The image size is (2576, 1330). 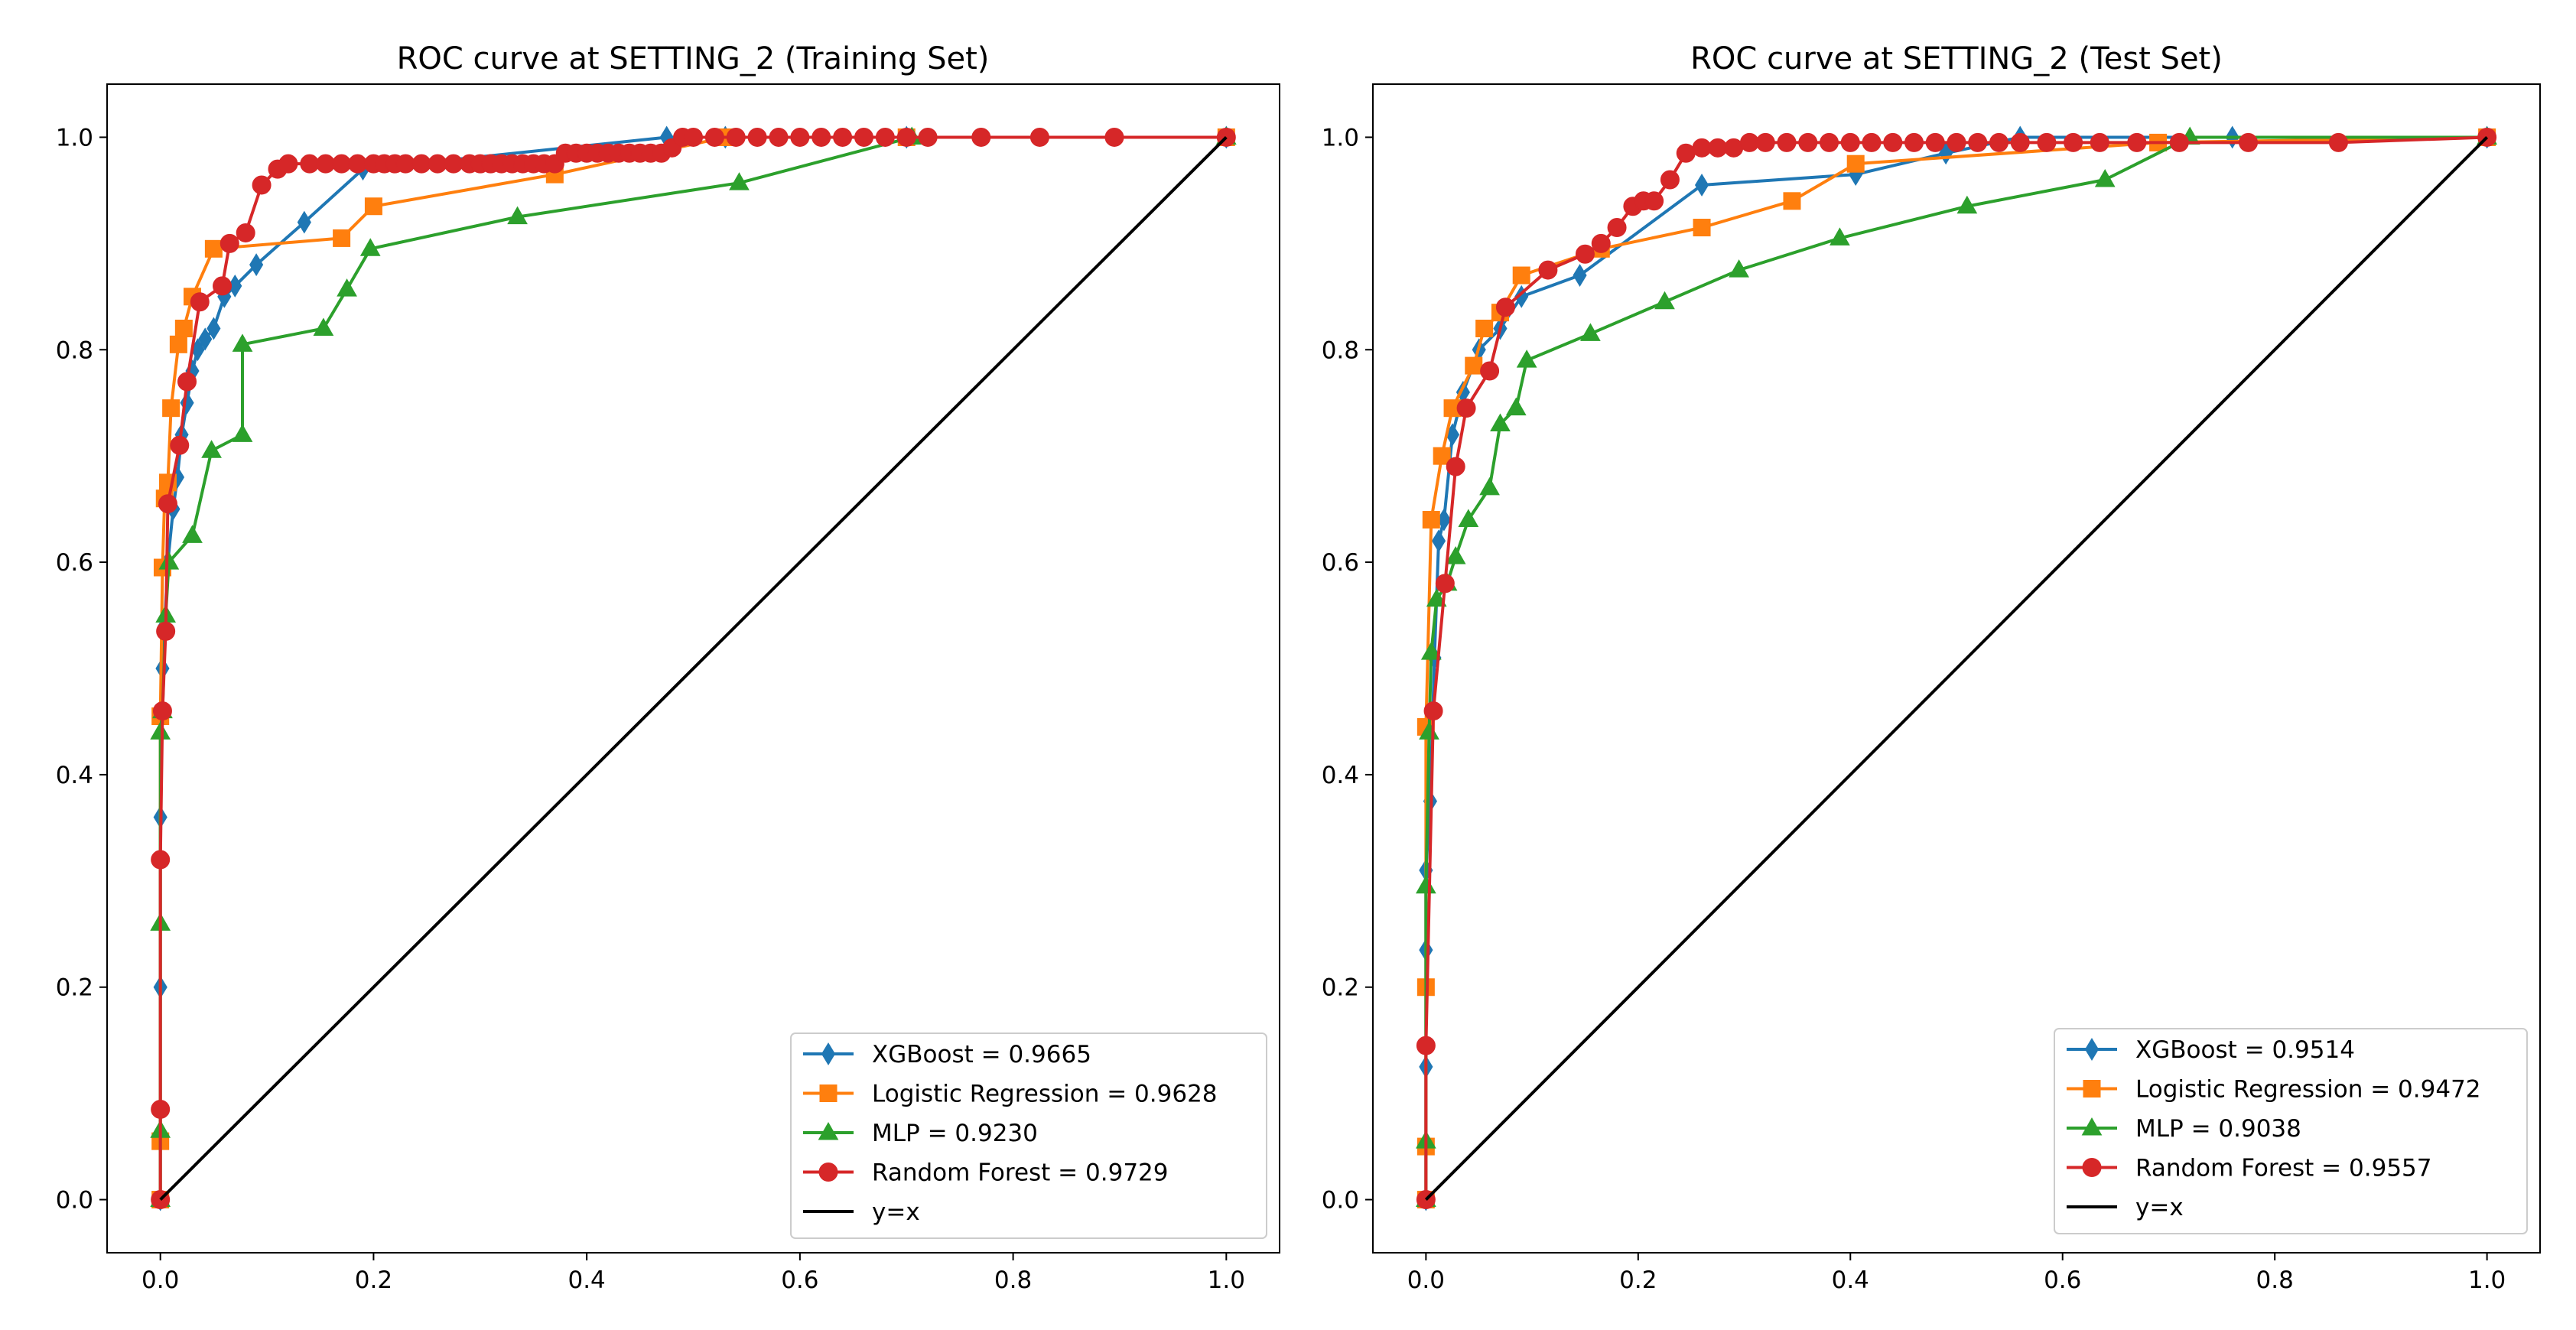 I want to click on legend-box, so click(x=2291, y=1131).